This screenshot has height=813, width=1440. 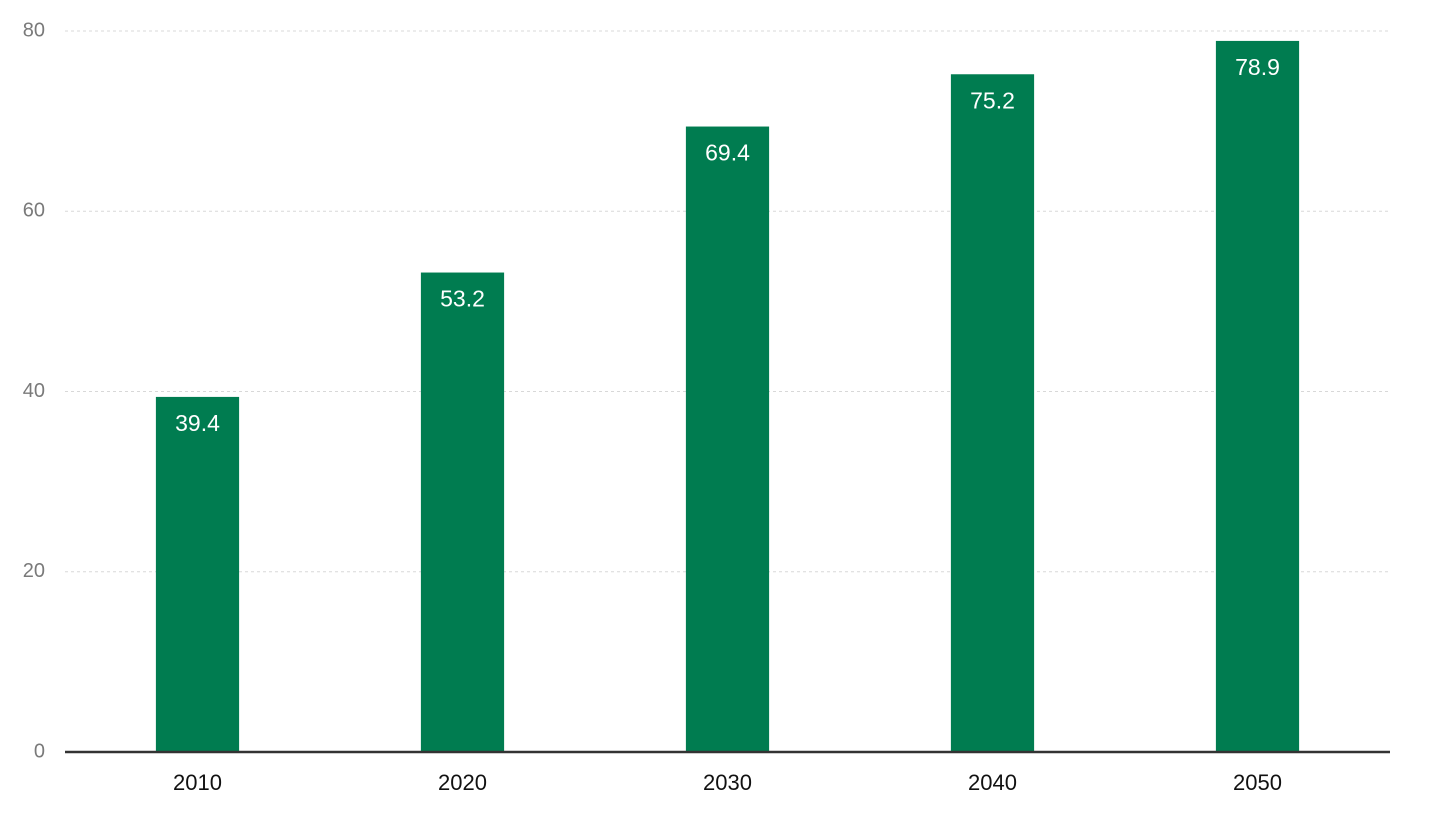 I want to click on value-label: 75.2, so click(x=992, y=100).